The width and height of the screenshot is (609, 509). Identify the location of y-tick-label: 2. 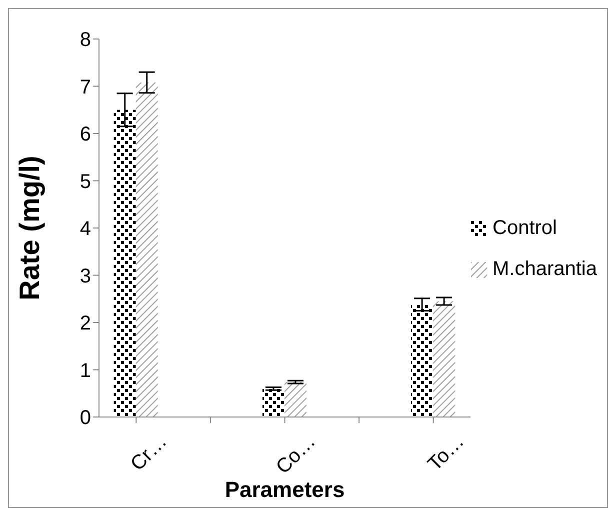
(85, 323).